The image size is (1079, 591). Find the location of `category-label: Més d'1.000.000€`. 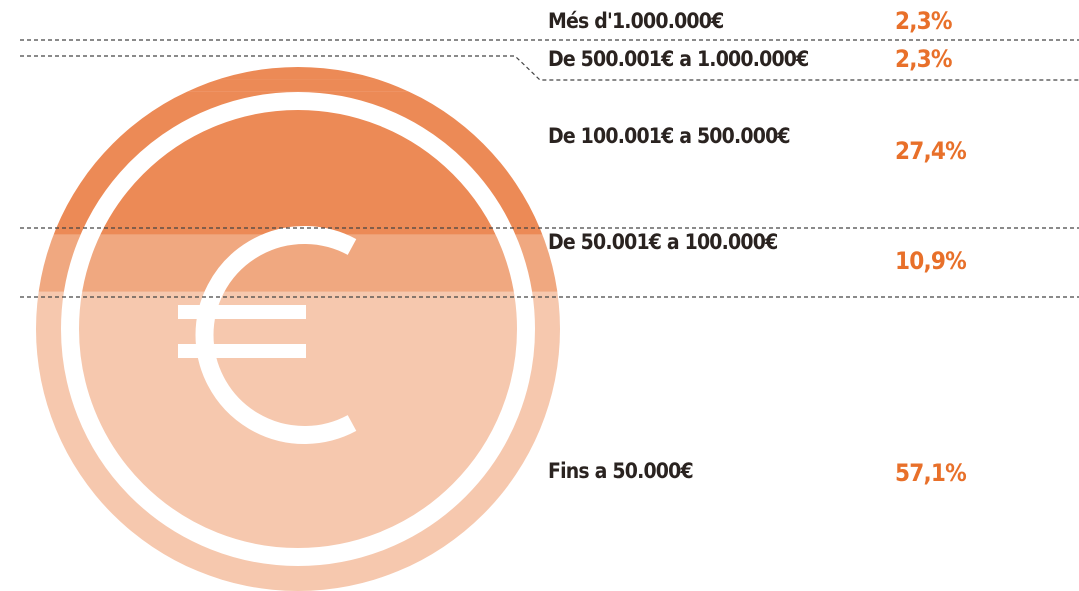

category-label: Més d'1.000.000€ is located at coordinates (635, 21).